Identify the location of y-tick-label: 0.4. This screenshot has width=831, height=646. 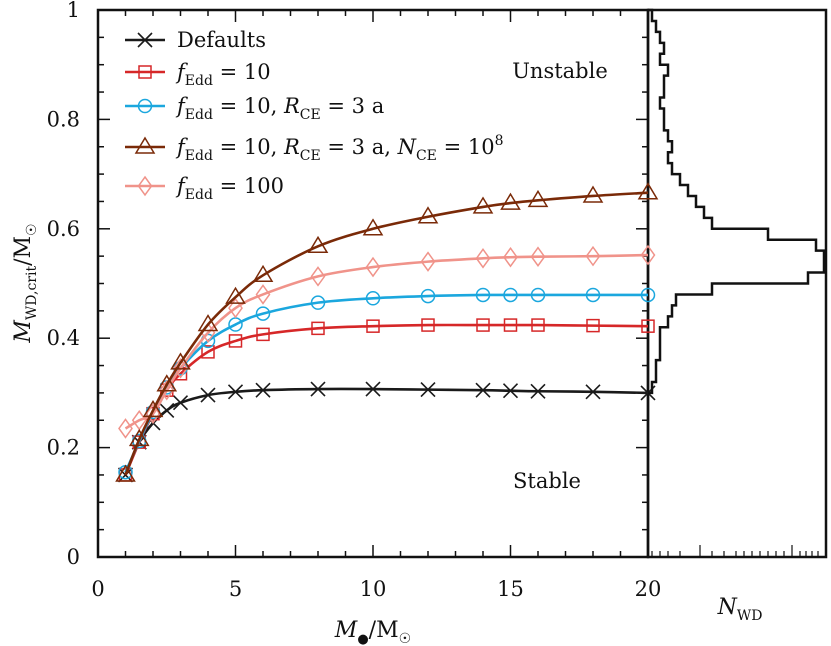
(63, 338).